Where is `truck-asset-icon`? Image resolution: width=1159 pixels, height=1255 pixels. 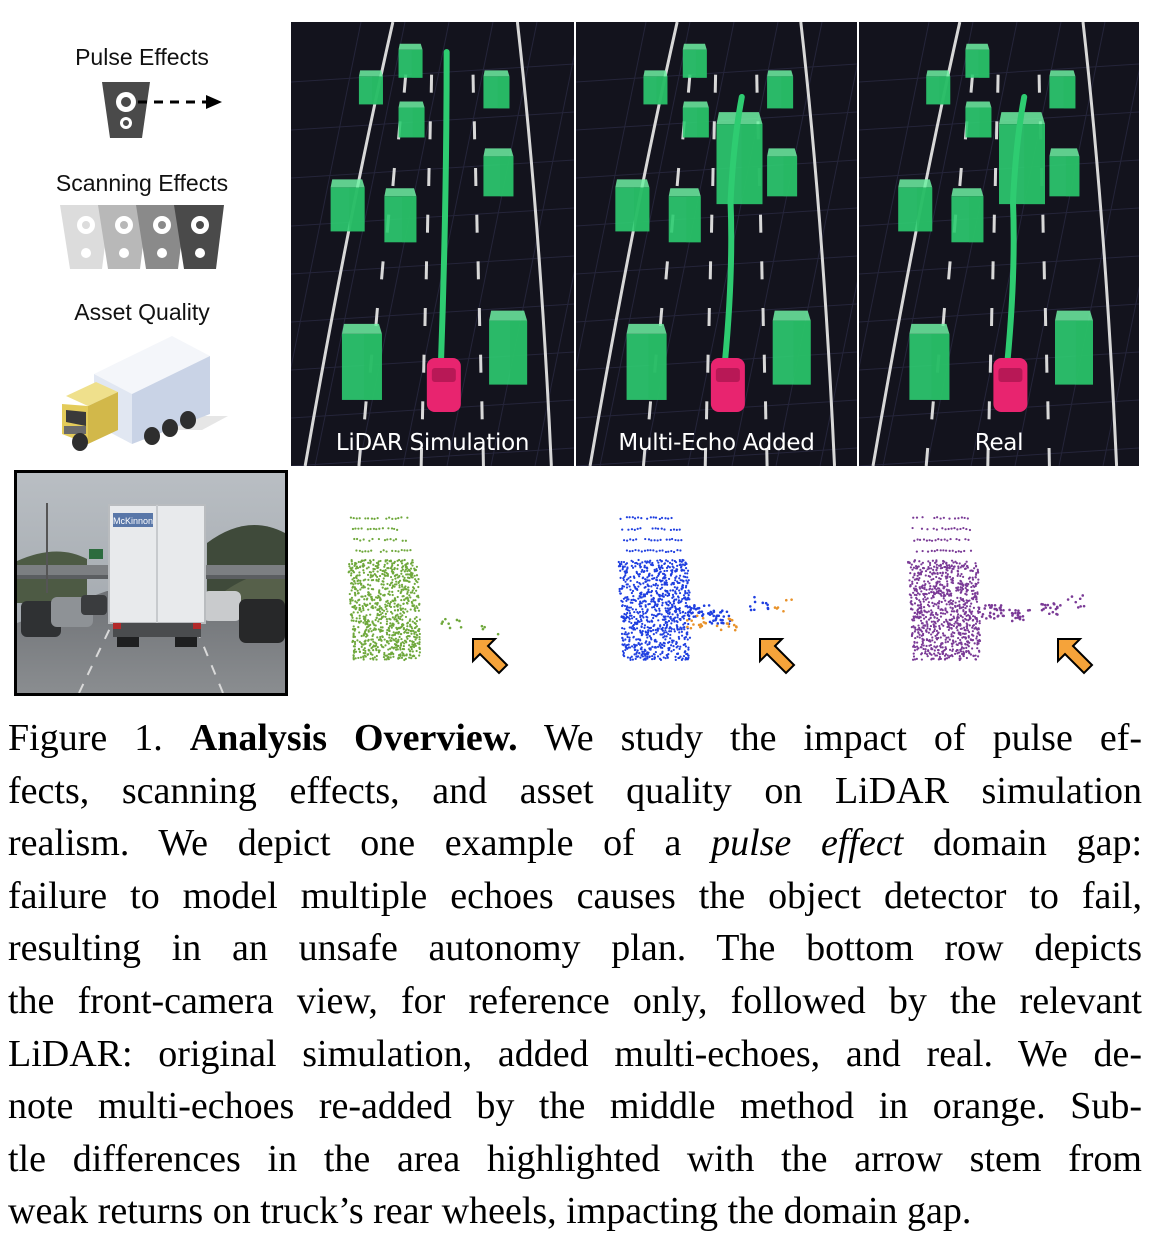
truck-asset-icon is located at coordinates (145, 393).